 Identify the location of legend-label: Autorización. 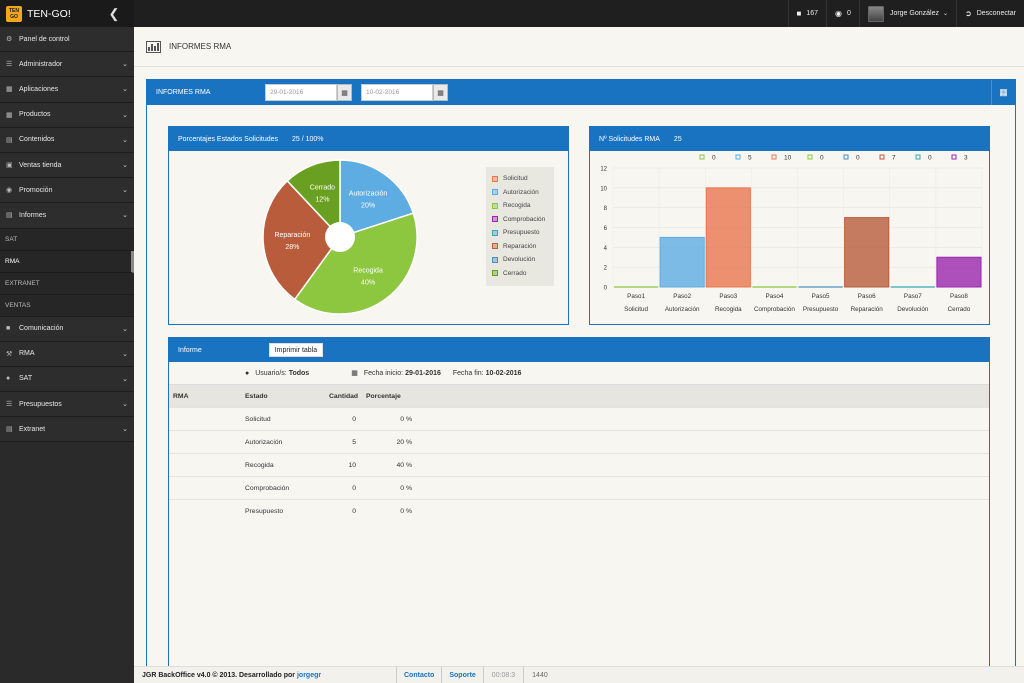
(521, 192).